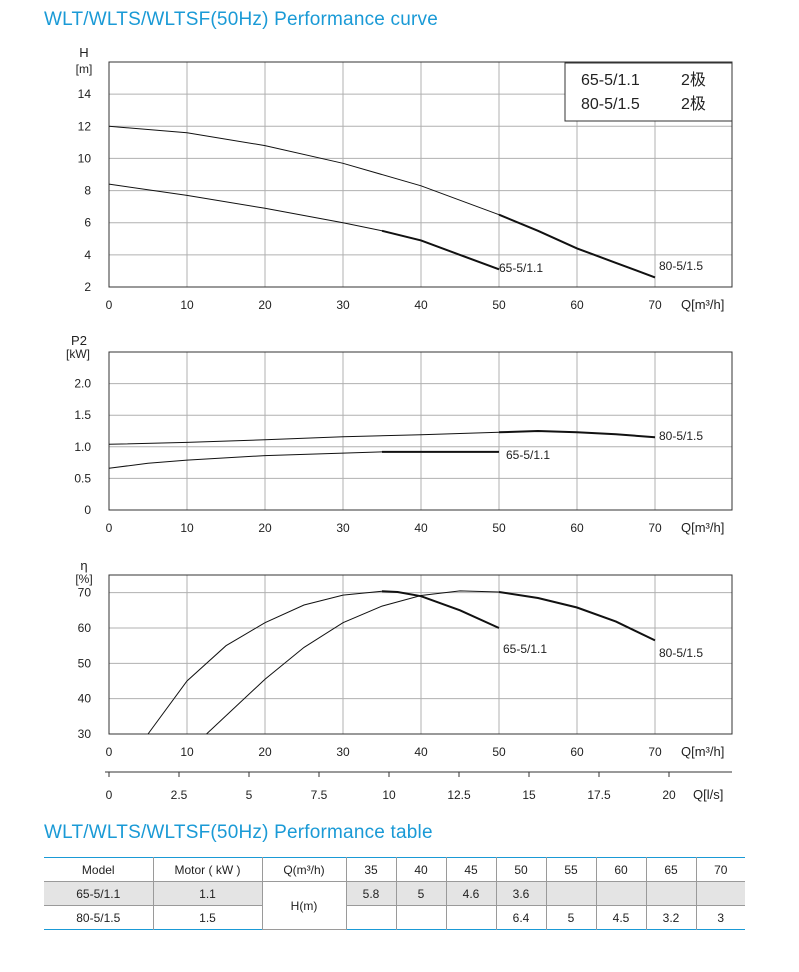  Describe the element at coordinates (207, 893) in the screenshot. I see `motor-cell: 1.1` at that location.